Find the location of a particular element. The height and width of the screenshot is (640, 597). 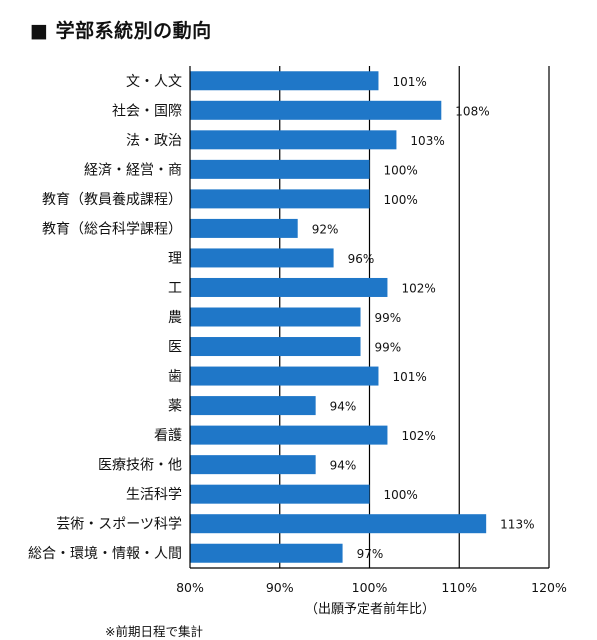

category-label: 薬 is located at coordinates (175, 407).